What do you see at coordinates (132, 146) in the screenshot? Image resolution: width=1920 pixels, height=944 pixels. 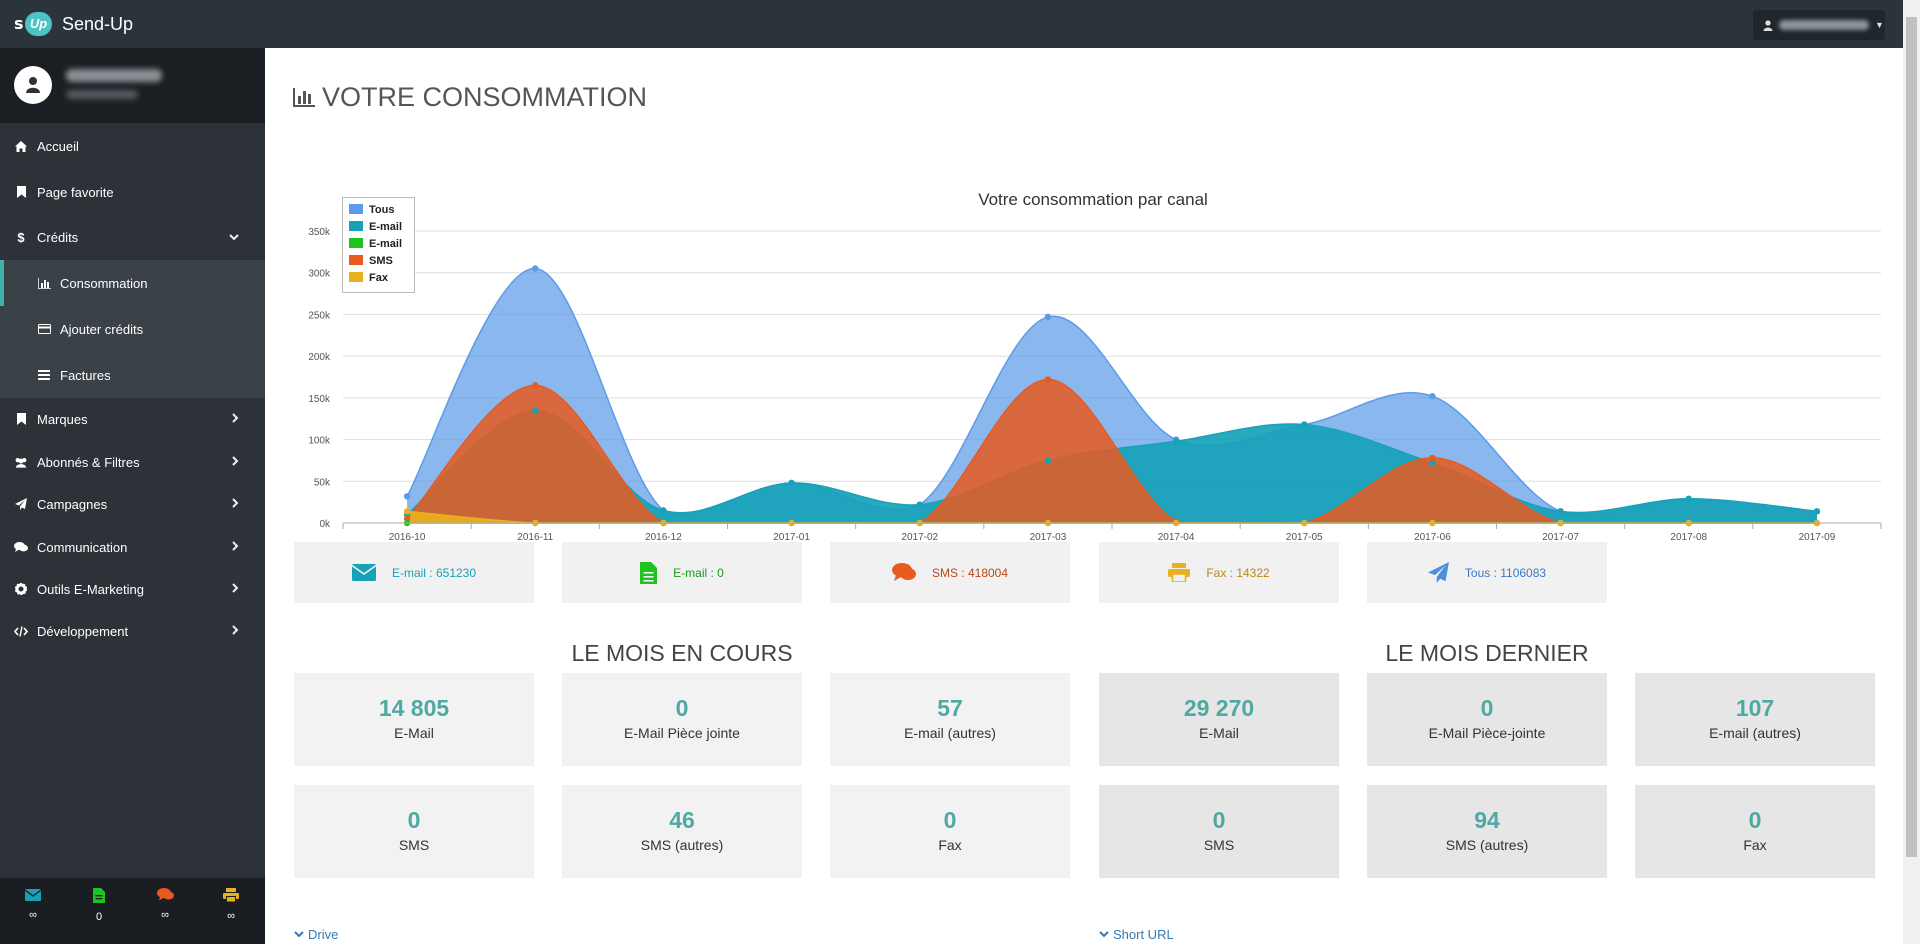 I see `sidebar-item-accueil: Accueil` at bounding box center [132, 146].